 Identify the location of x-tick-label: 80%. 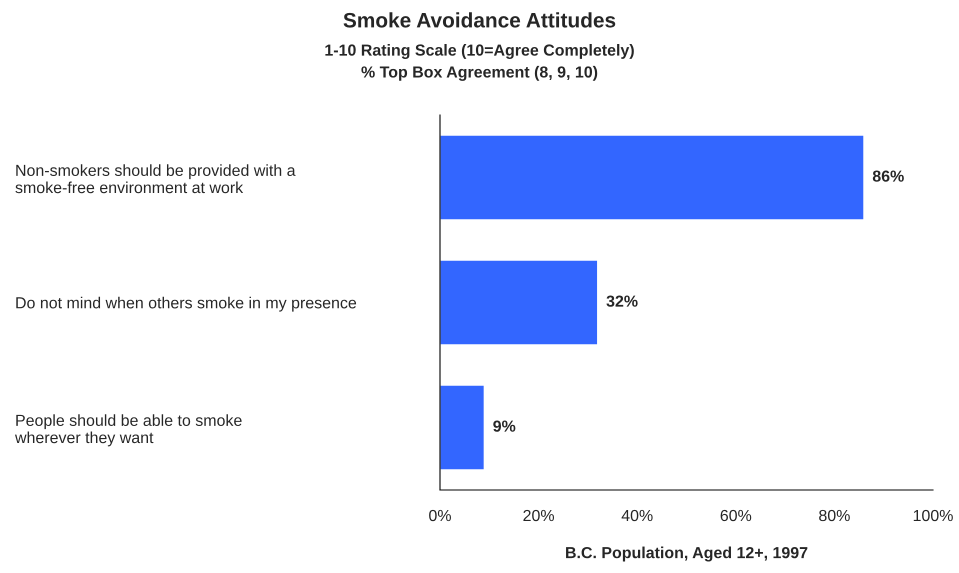
(834, 516).